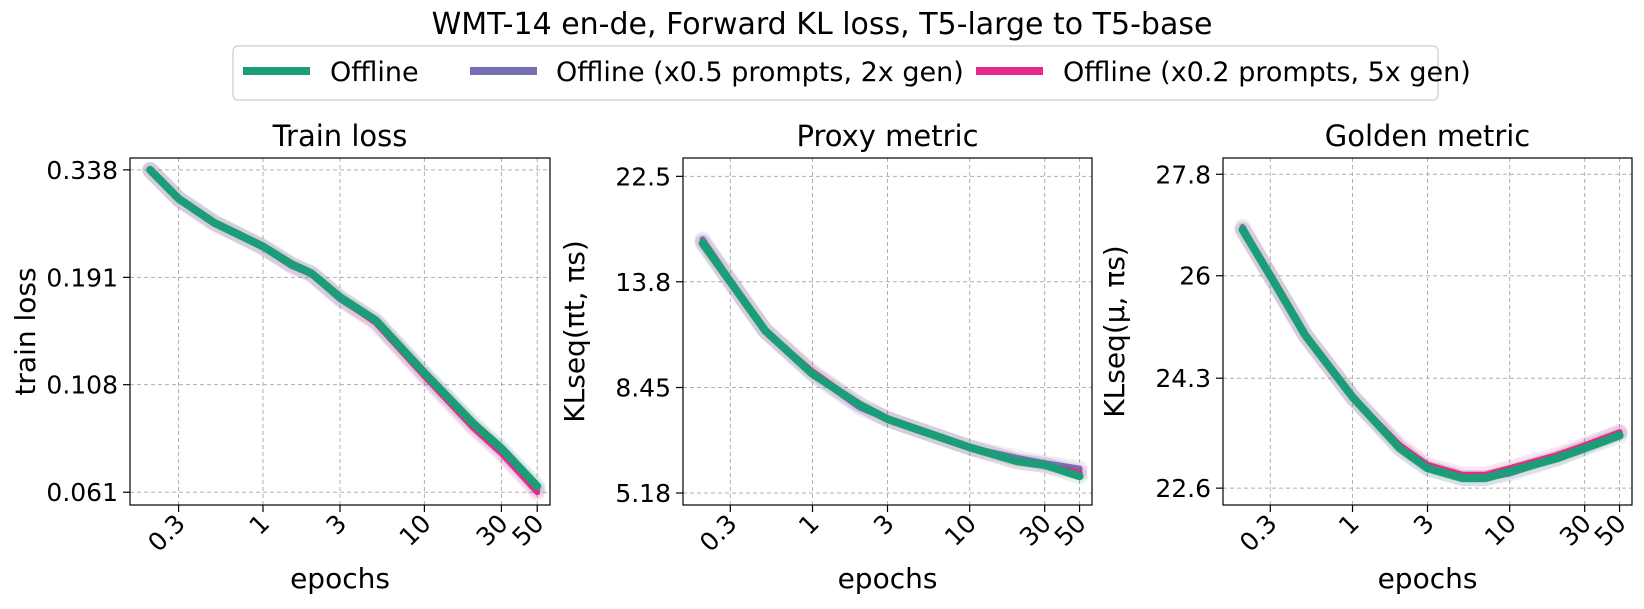 This screenshot has height=609, width=1644. What do you see at coordinates (887, 136) in the screenshot?
I see `panel-title: Proxy metric` at bounding box center [887, 136].